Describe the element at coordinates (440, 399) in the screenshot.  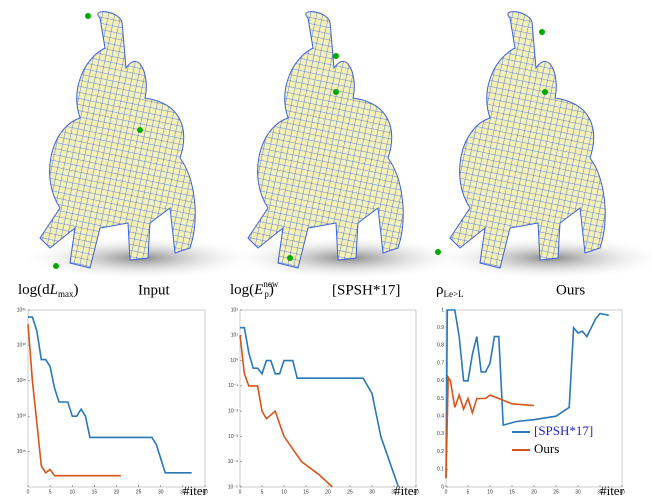
I see `y-tick-label: 0.5` at that location.